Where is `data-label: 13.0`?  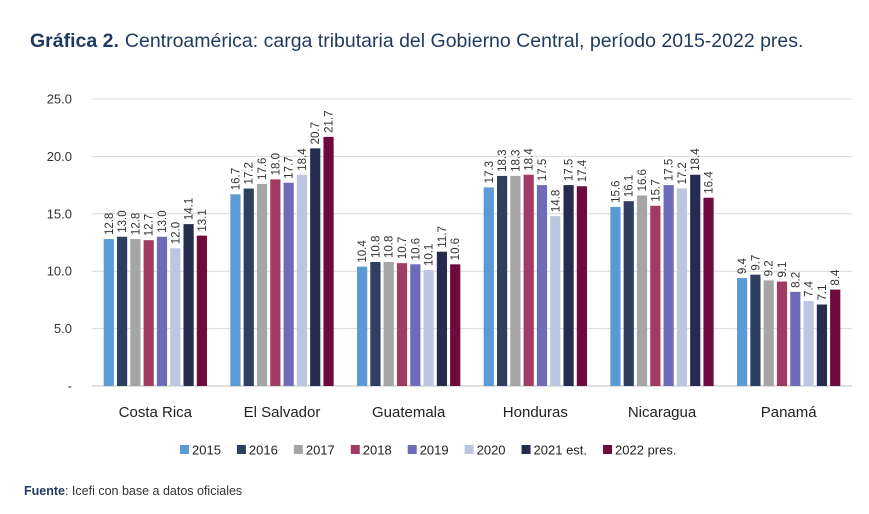
data-label: 13.0 is located at coordinates (163, 221).